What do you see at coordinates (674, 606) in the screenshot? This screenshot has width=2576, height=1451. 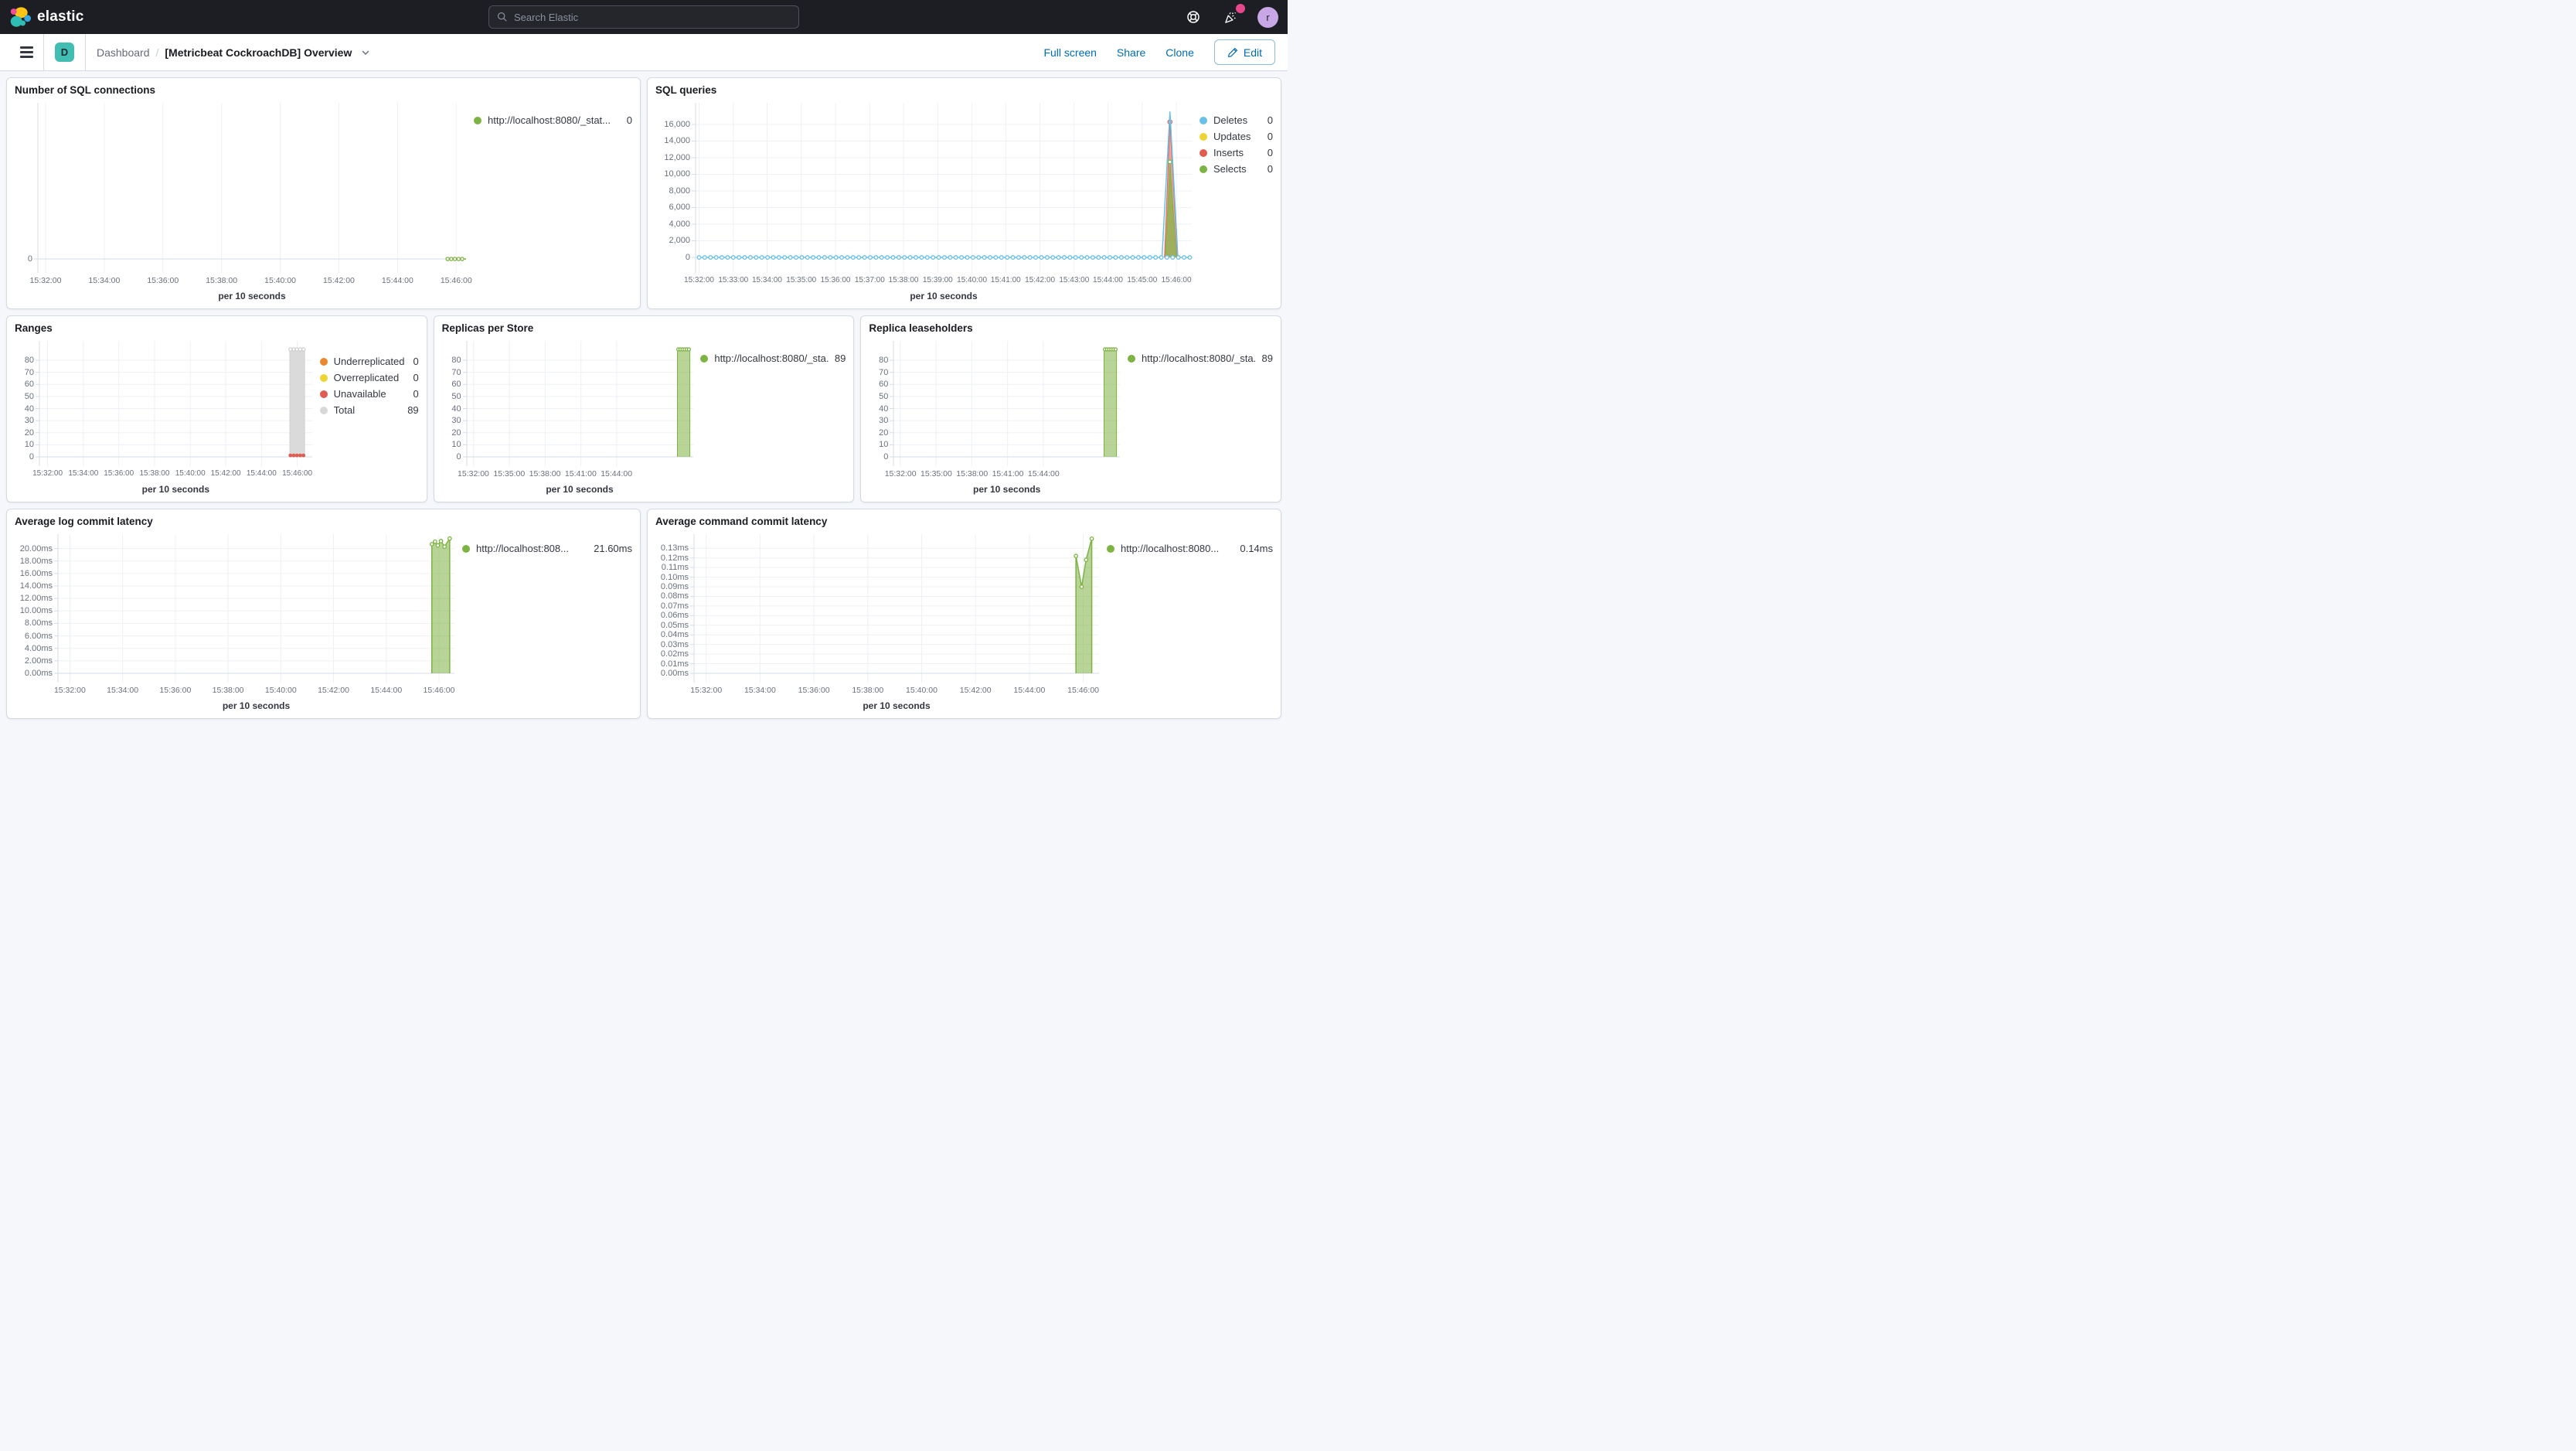 I see `y-tick-label: 0.07ms` at bounding box center [674, 606].